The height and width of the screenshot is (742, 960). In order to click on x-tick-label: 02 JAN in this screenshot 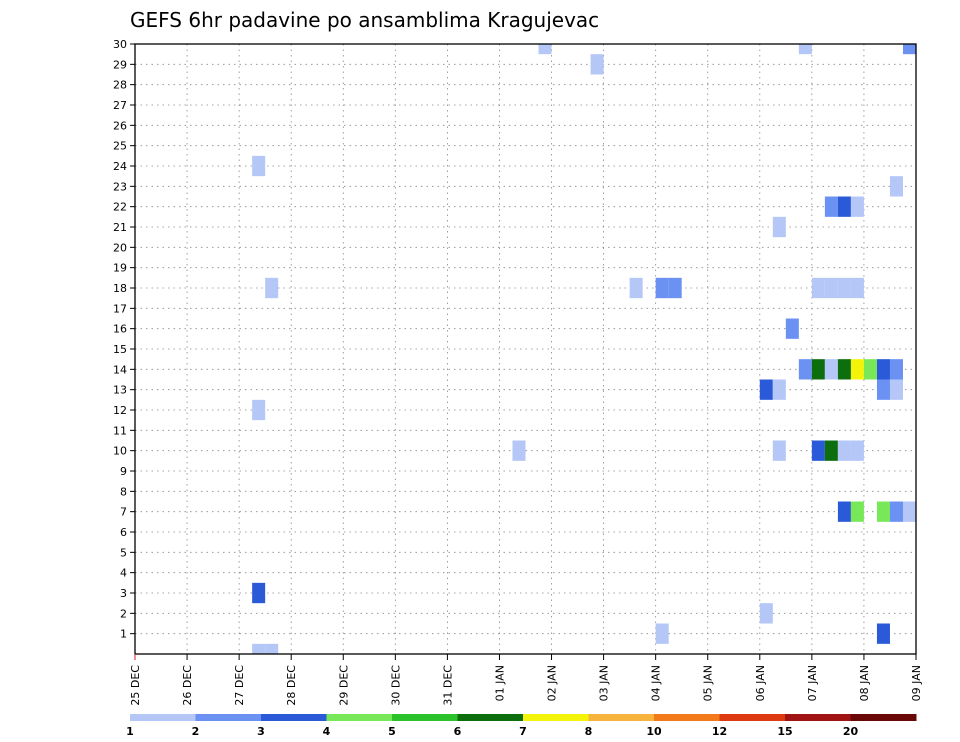, I will do `click(552, 683)`.